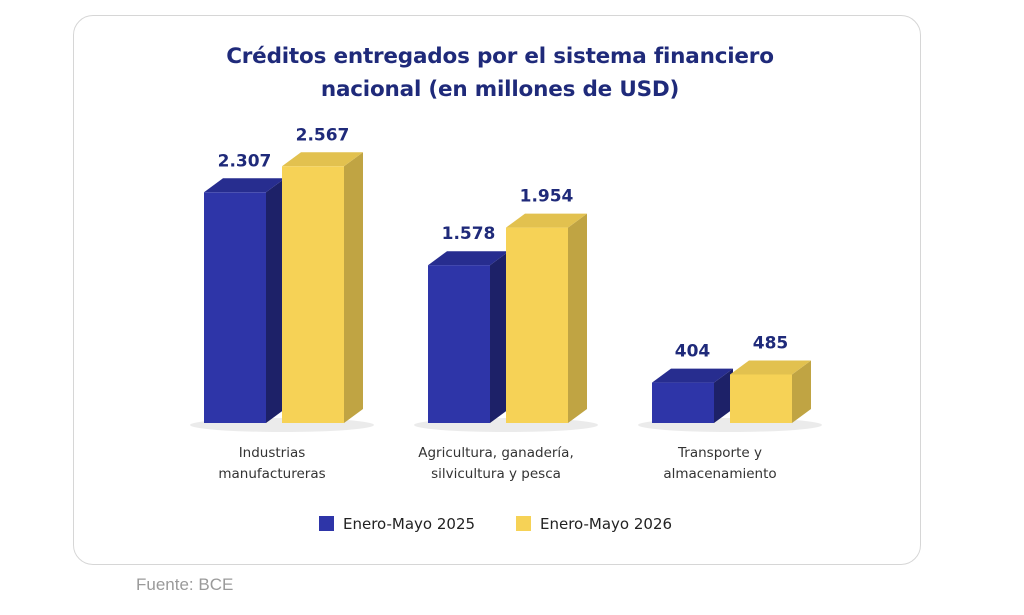 This screenshot has width=1024, height=615. Describe the element at coordinates (719, 453) in the screenshot. I see `category-label: Transporte y` at that location.